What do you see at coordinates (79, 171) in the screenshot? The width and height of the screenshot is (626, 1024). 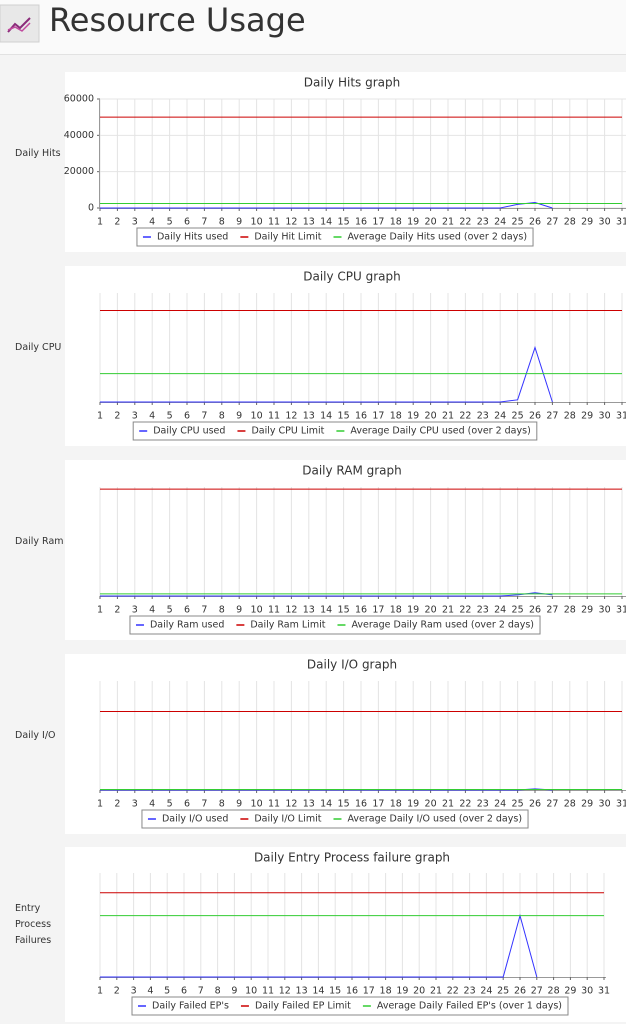 I see `y-tick-label: 20000` at bounding box center [79, 171].